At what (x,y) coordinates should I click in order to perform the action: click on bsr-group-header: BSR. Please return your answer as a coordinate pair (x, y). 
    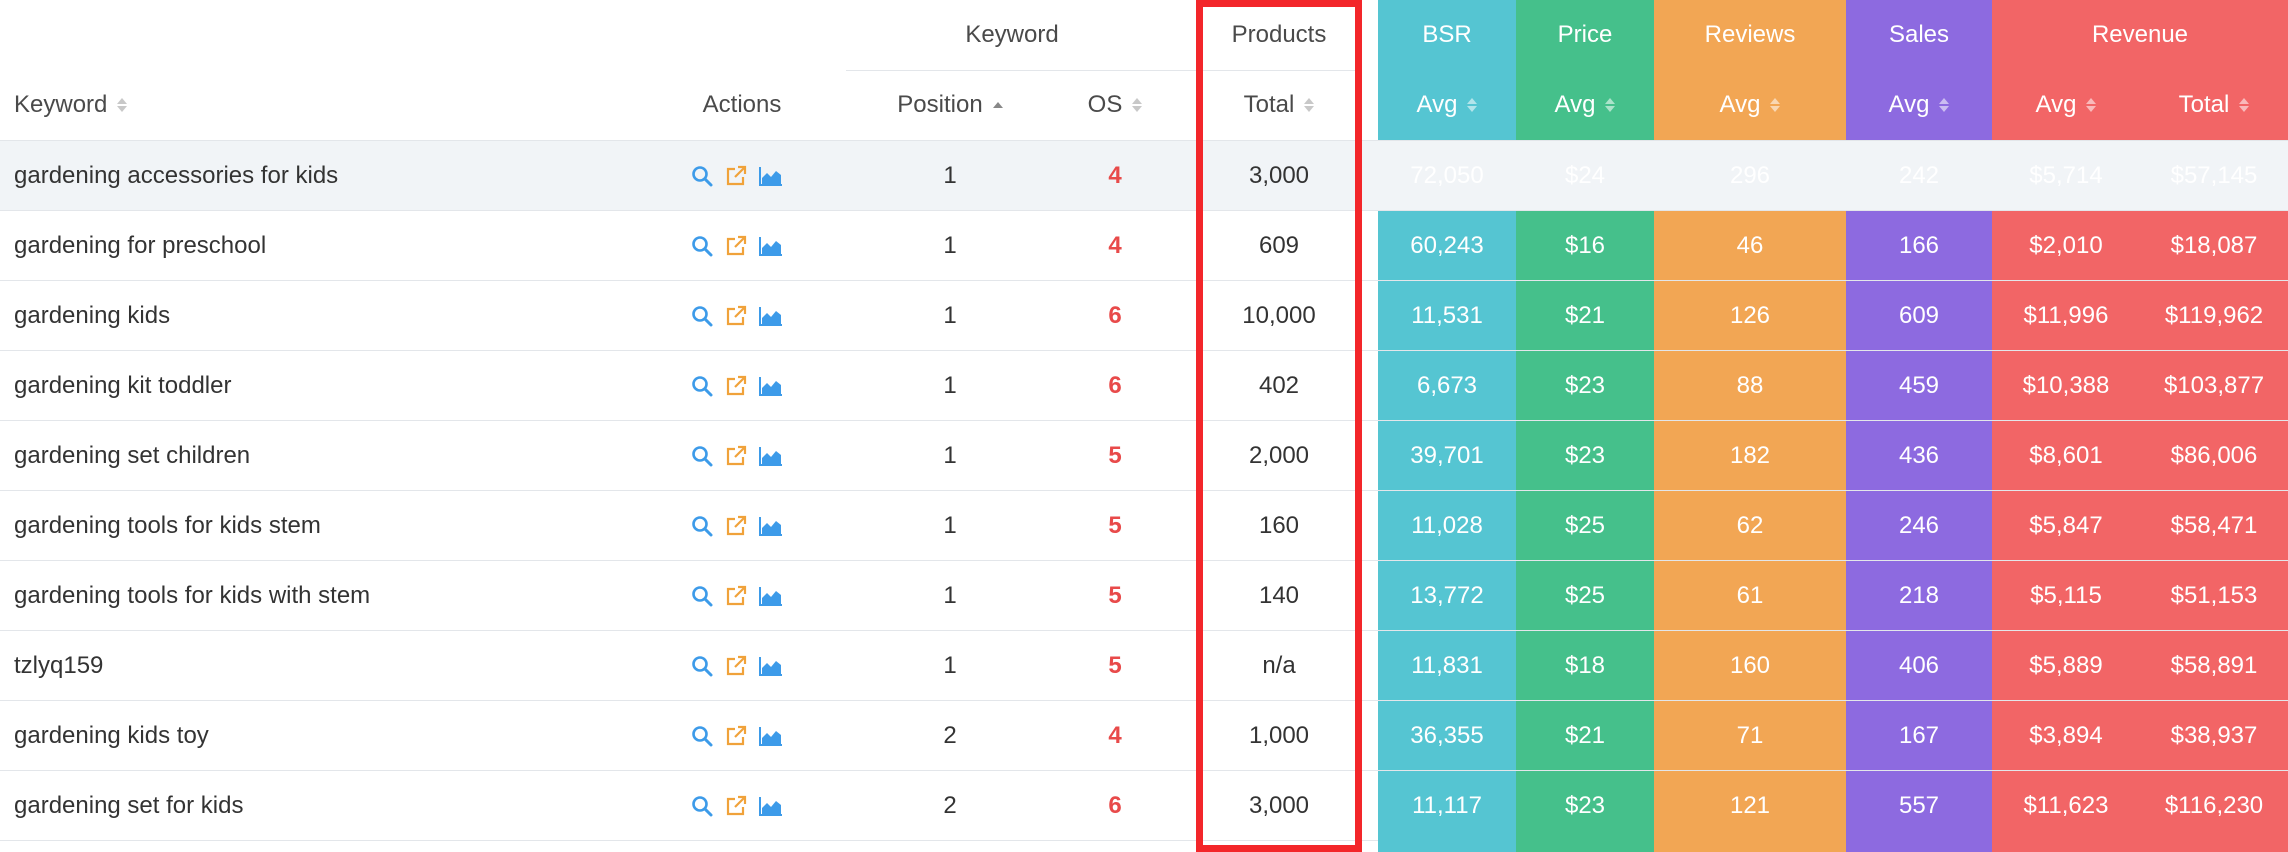
    Looking at the image, I should click on (1447, 34).